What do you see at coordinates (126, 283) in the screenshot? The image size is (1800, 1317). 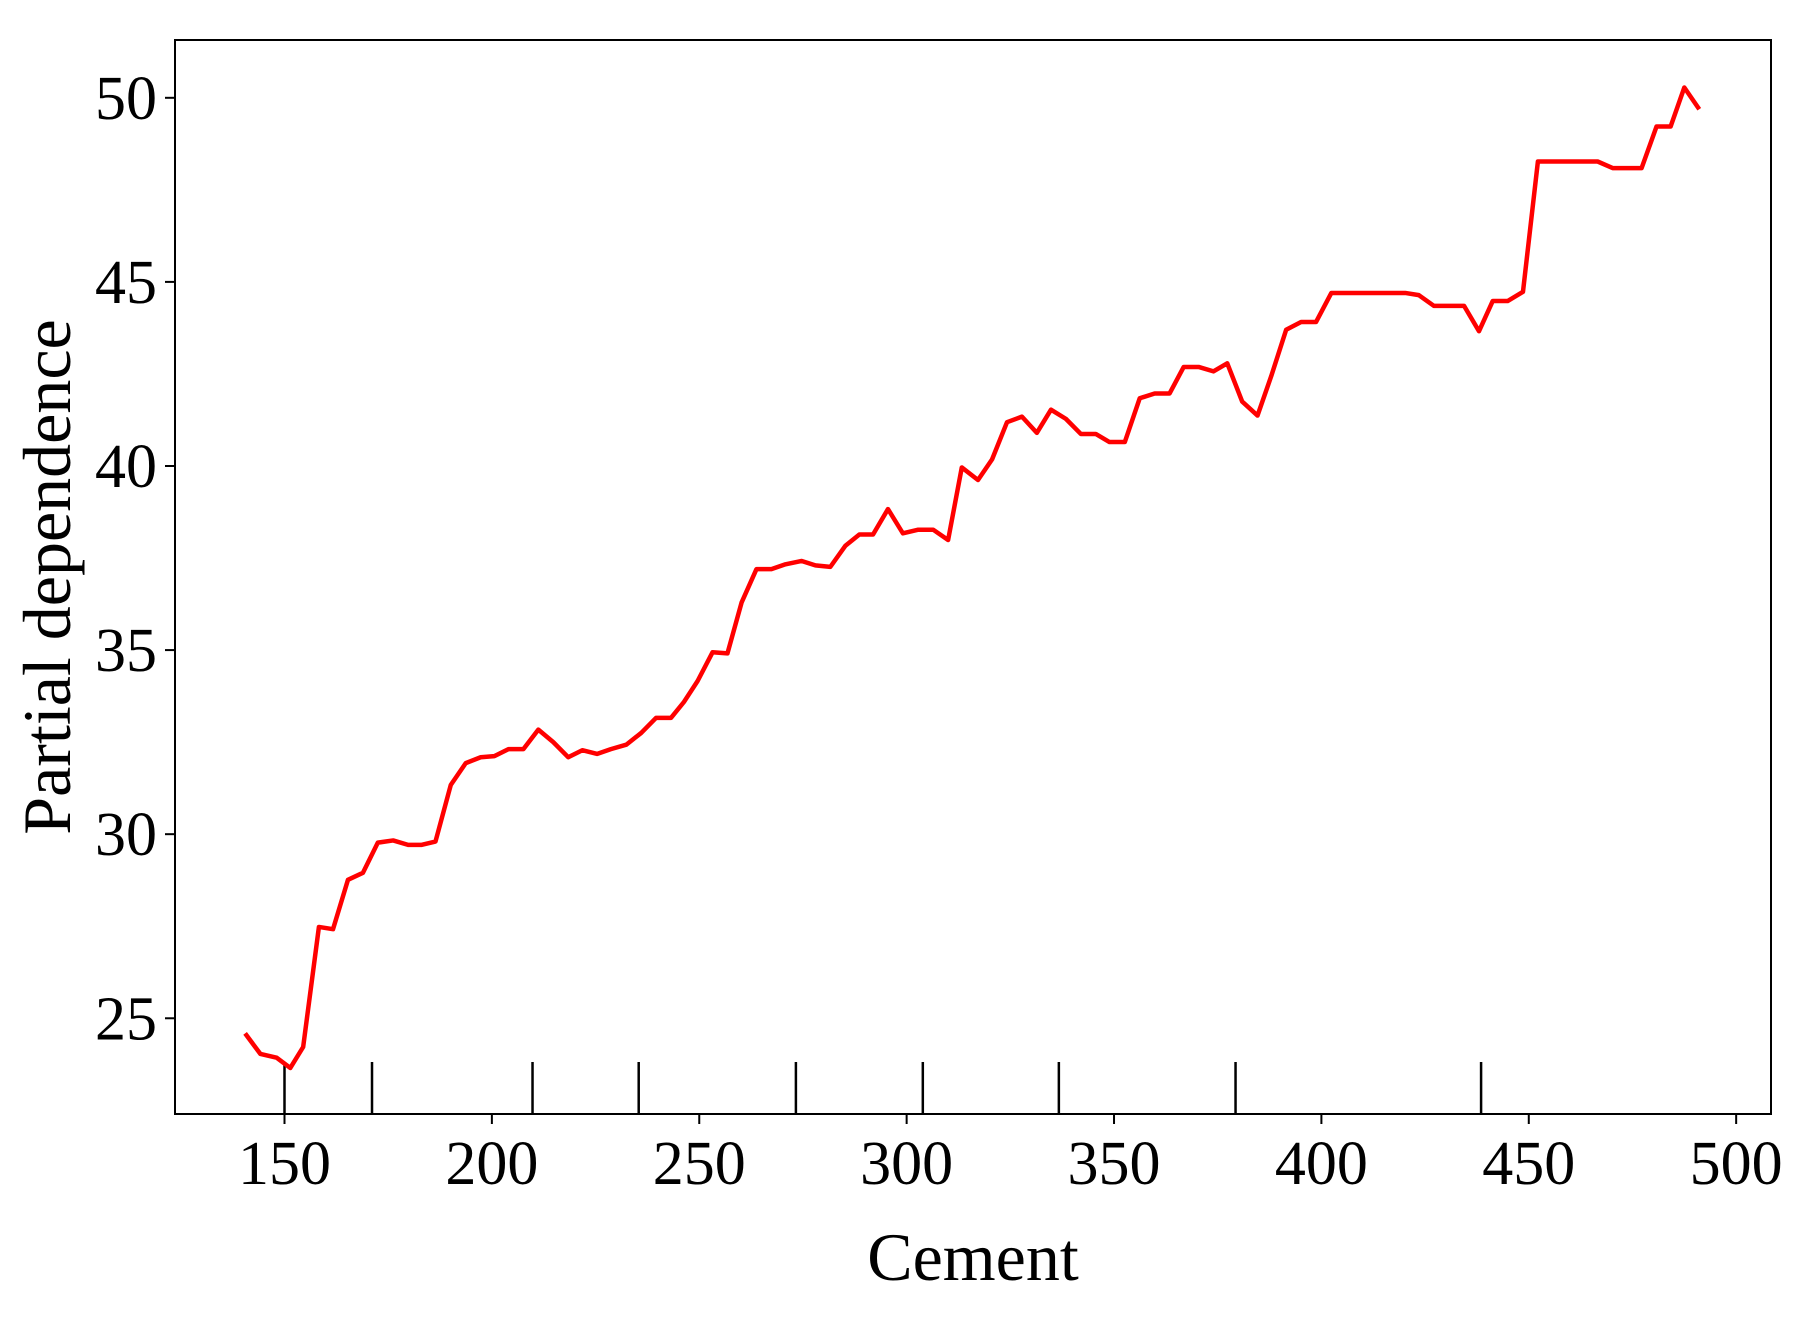 I see `y-tick-label: 45` at bounding box center [126, 283].